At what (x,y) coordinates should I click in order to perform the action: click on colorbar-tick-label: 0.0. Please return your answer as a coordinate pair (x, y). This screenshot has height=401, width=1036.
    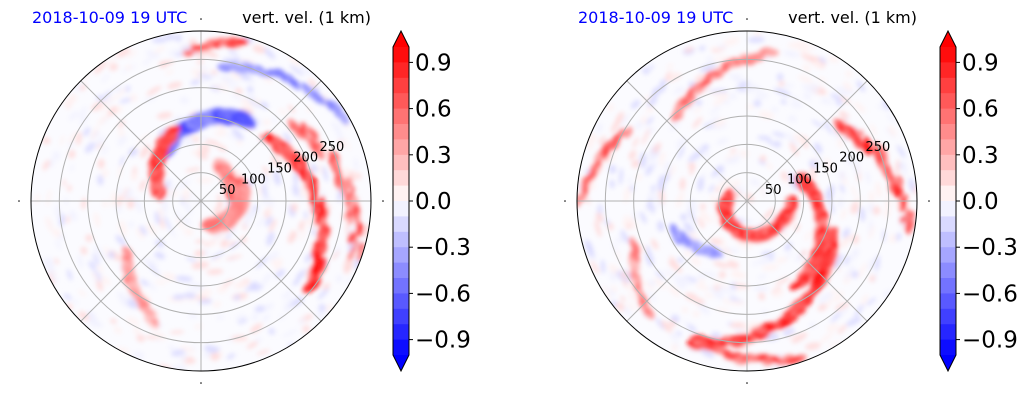
    Looking at the image, I should click on (980, 202).